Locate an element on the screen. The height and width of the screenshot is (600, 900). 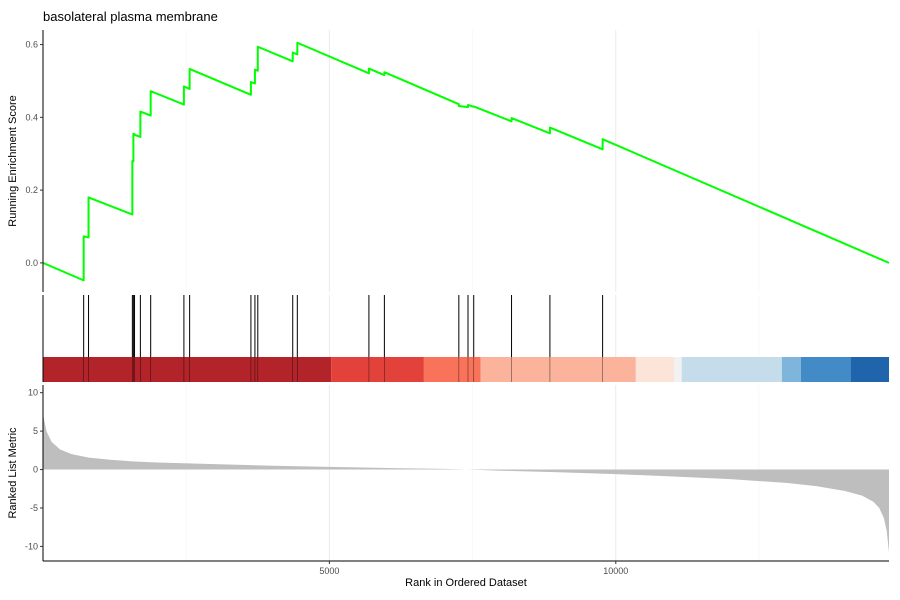
es-y-axis-label: Running Enrichment Score is located at coordinates (13, 160).